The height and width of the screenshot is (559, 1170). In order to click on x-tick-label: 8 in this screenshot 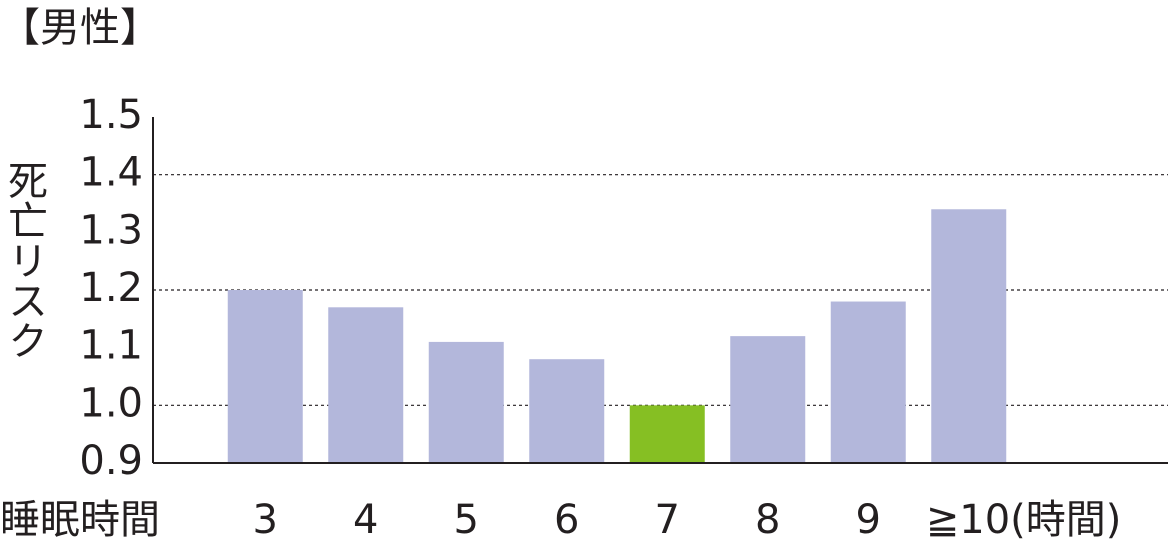, I will do `click(767, 520)`.